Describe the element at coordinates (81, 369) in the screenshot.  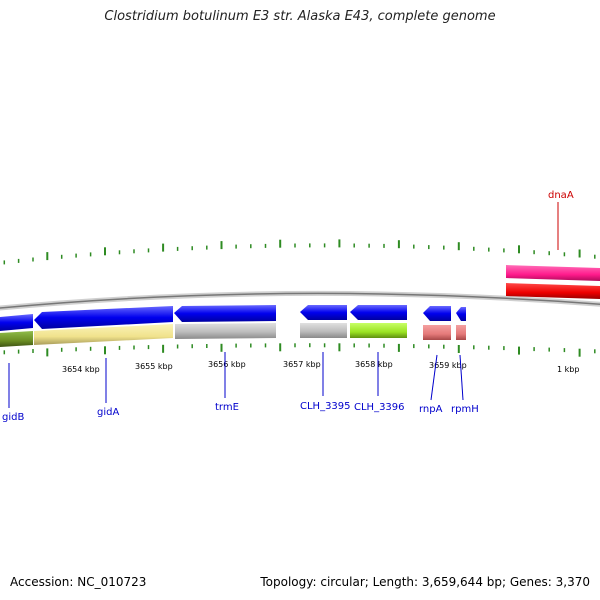
I see `scale-label: 3654 kbp` at that location.